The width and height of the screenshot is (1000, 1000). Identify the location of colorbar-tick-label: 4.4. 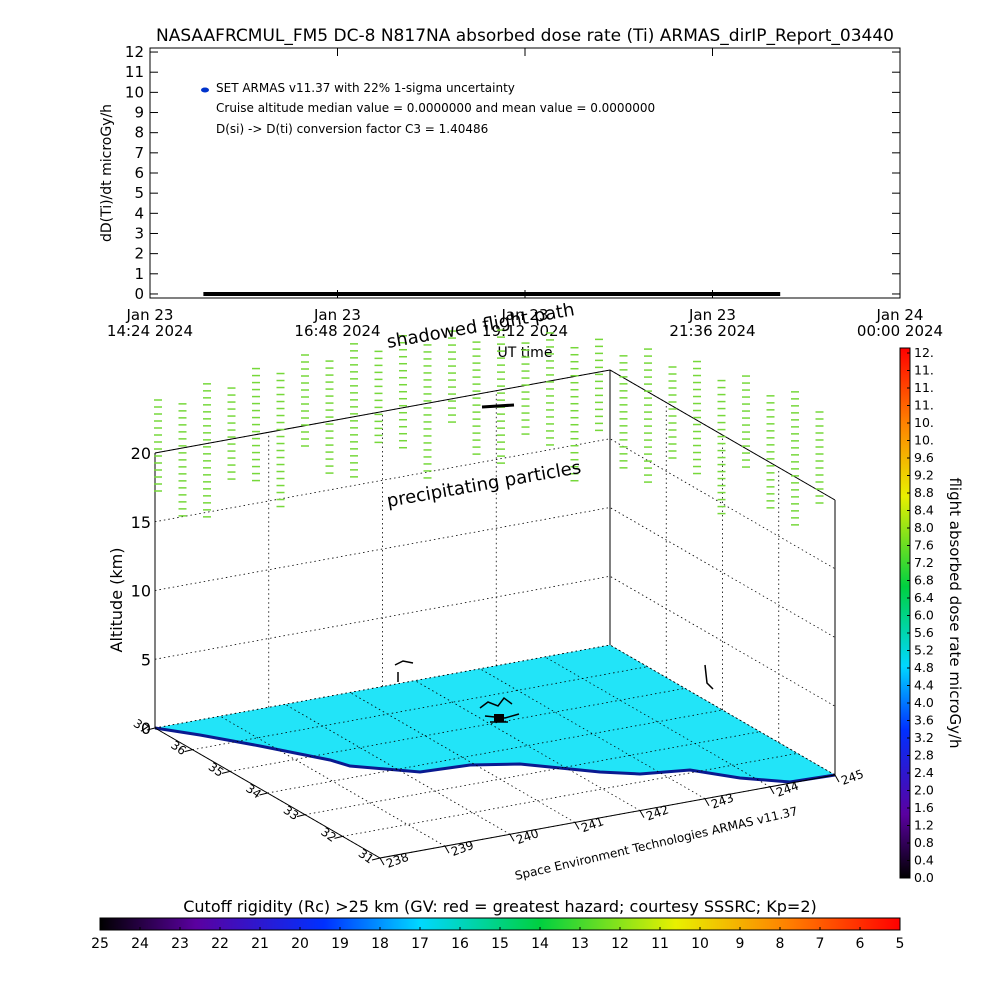
(924, 685).